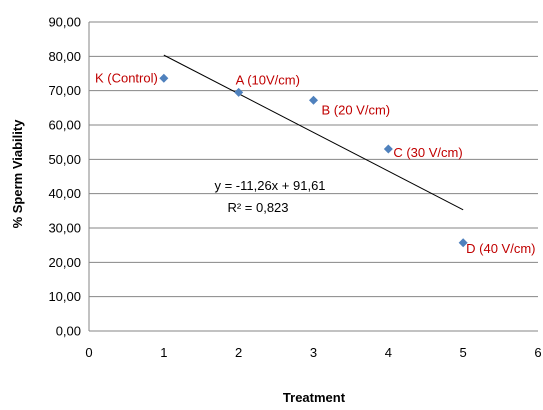 The width and height of the screenshot is (543, 410). I want to click on x-tick-label: 6, so click(537, 352).